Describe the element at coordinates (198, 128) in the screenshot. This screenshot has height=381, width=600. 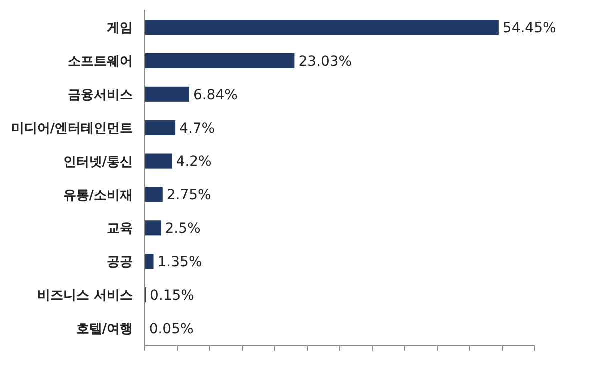
I see `data-label: 4.7%` at that location.